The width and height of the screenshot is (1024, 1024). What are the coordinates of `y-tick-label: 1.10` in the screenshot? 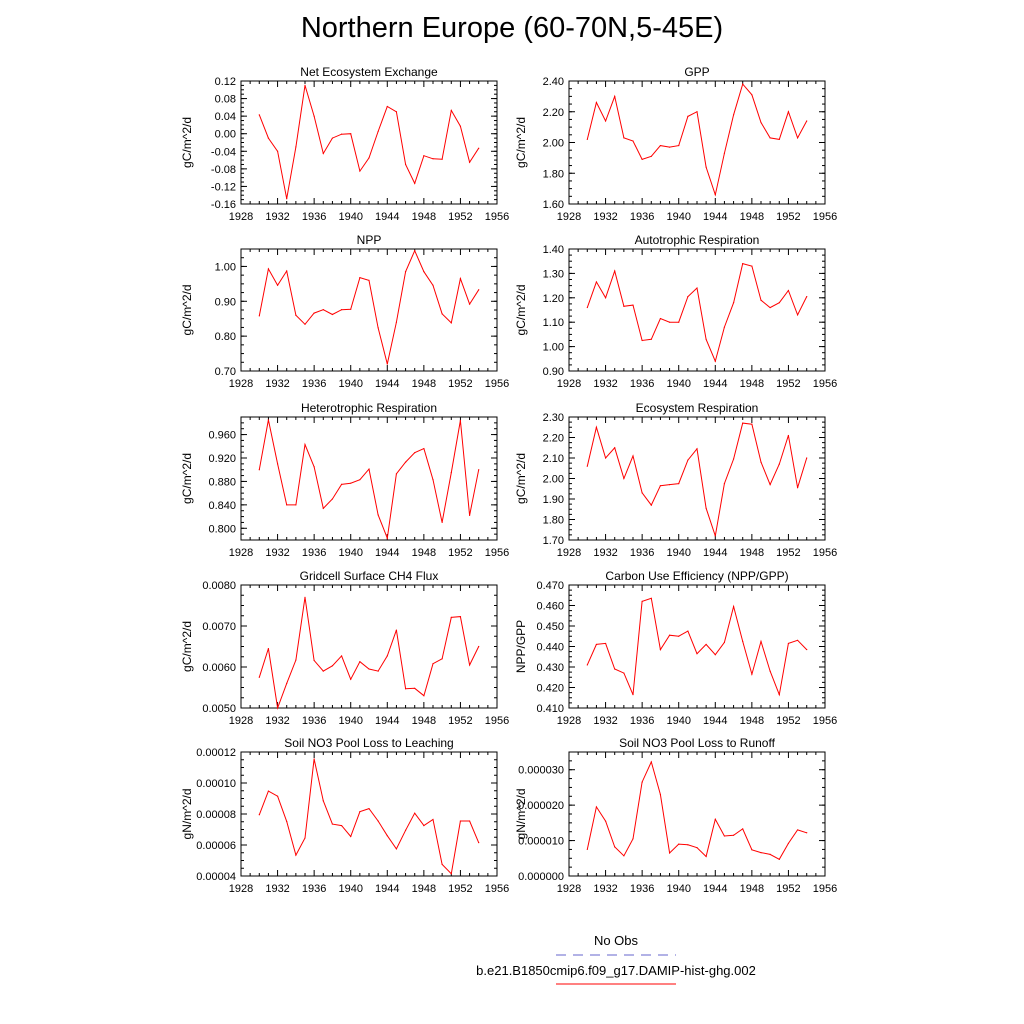 It's located at (553, 323).